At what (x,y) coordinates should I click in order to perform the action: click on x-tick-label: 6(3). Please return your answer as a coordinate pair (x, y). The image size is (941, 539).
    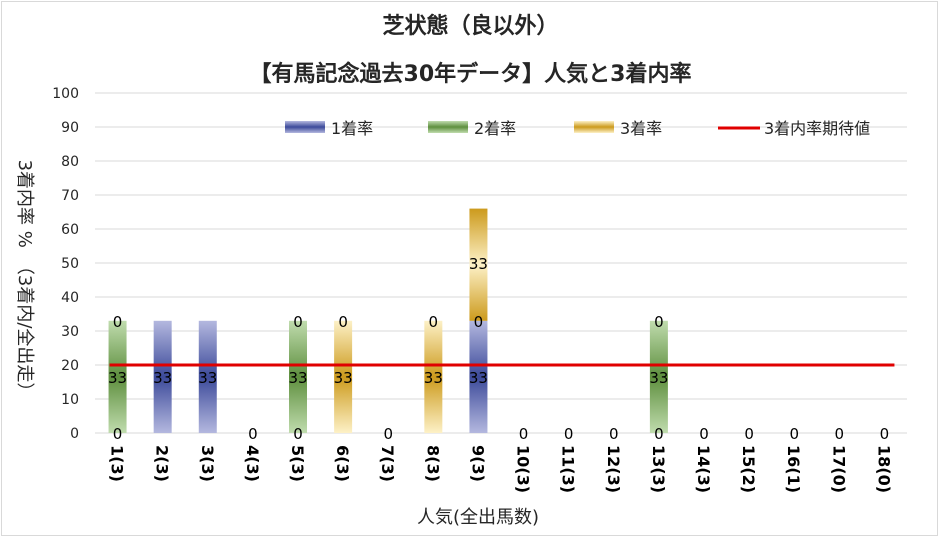
    Looking at the image, I should click on (342, 463).